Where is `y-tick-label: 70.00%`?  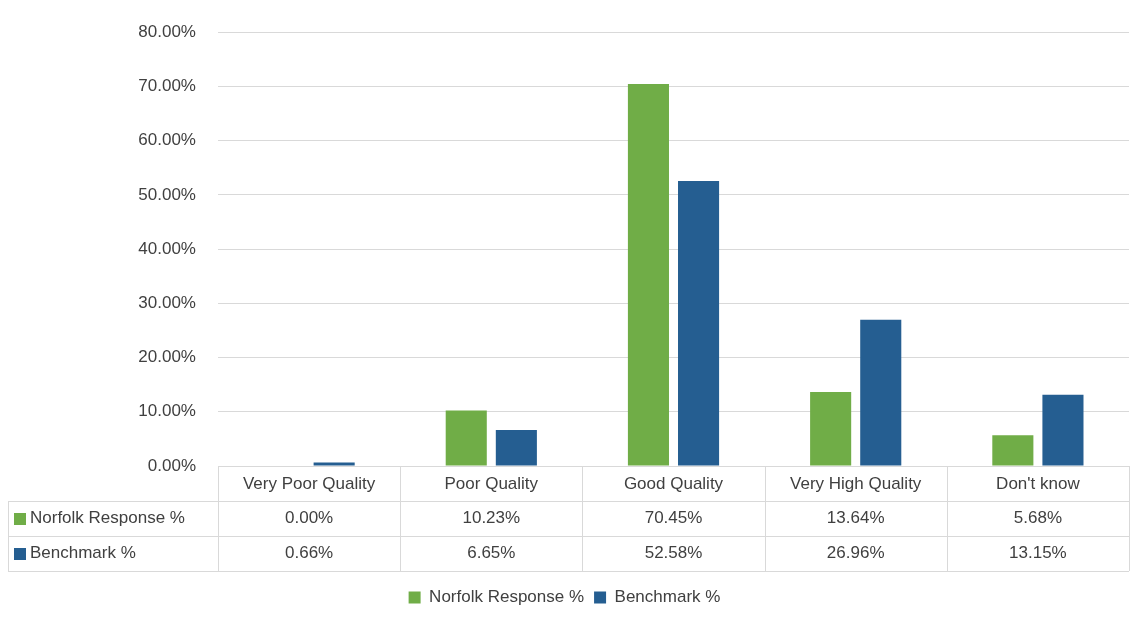 y-tick-label: 70.00% is located at coordinates (167, 86).